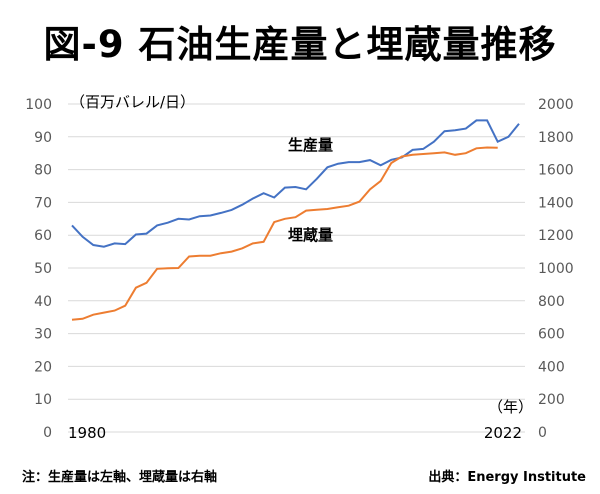 The height and width of the screenshot is (494, 600). Describe the element at coordinates (47, 433) in the screenshot. I see `left-tick-label: 0` at that location.